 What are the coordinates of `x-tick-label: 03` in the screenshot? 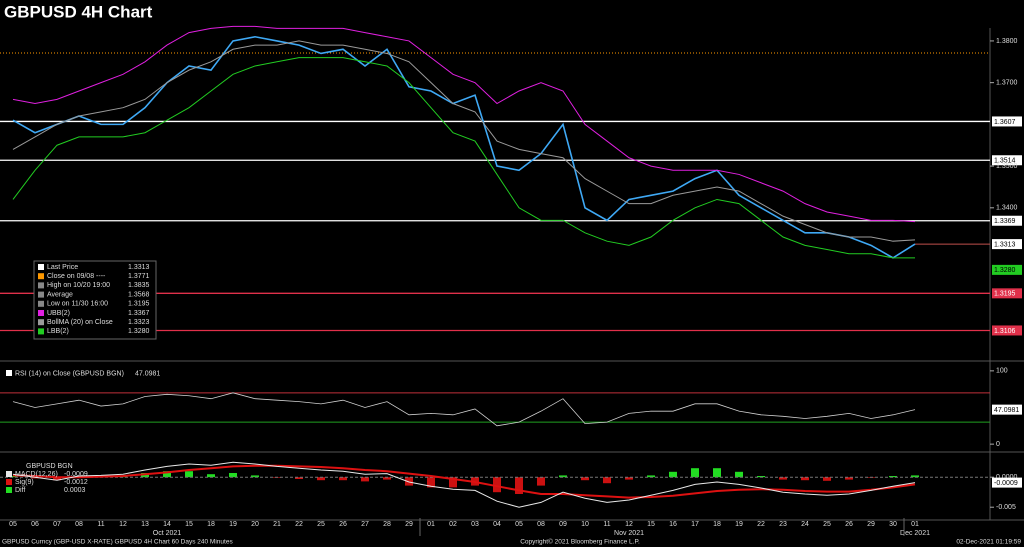 It's located at (475, 524).